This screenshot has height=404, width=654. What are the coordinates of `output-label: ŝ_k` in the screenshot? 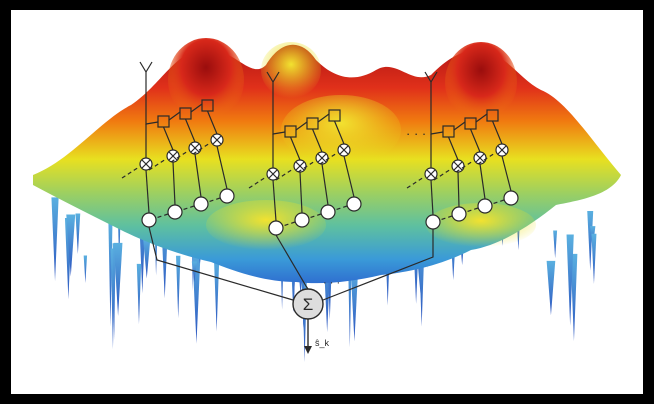 It's located at (322, 343).